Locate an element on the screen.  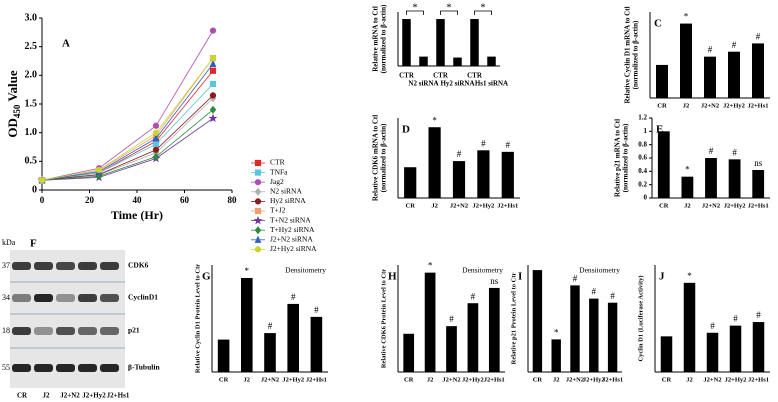
x-tick-label: CTR is located at coordinates (407, 76).